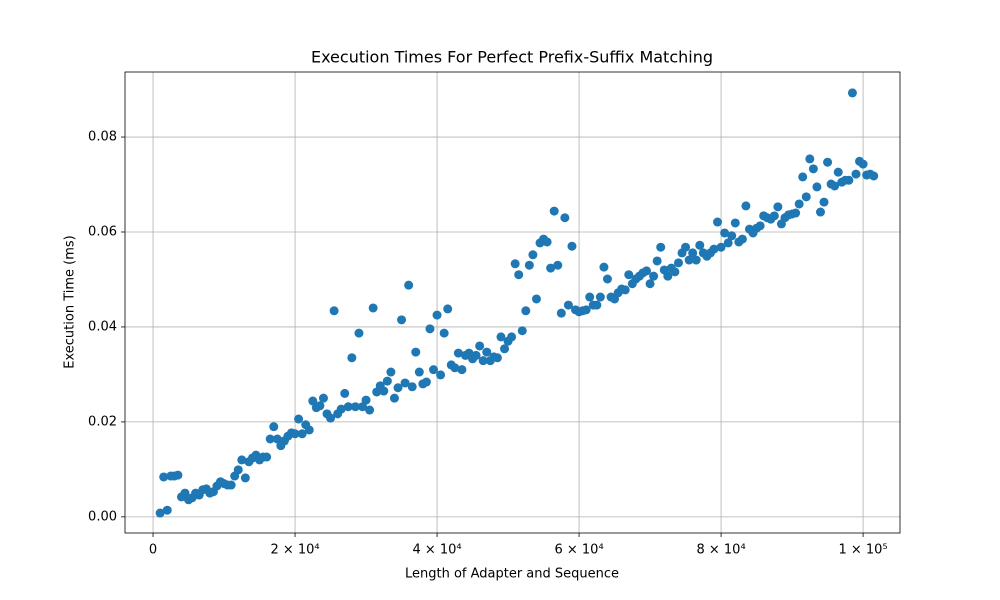 The width and height of the screenshot is (1000, 600). What do you see at coordinates (578, 550) in the screenshot?
I see `x-tick-label: 6 × 10⁴` at bounding box center [578, 550].